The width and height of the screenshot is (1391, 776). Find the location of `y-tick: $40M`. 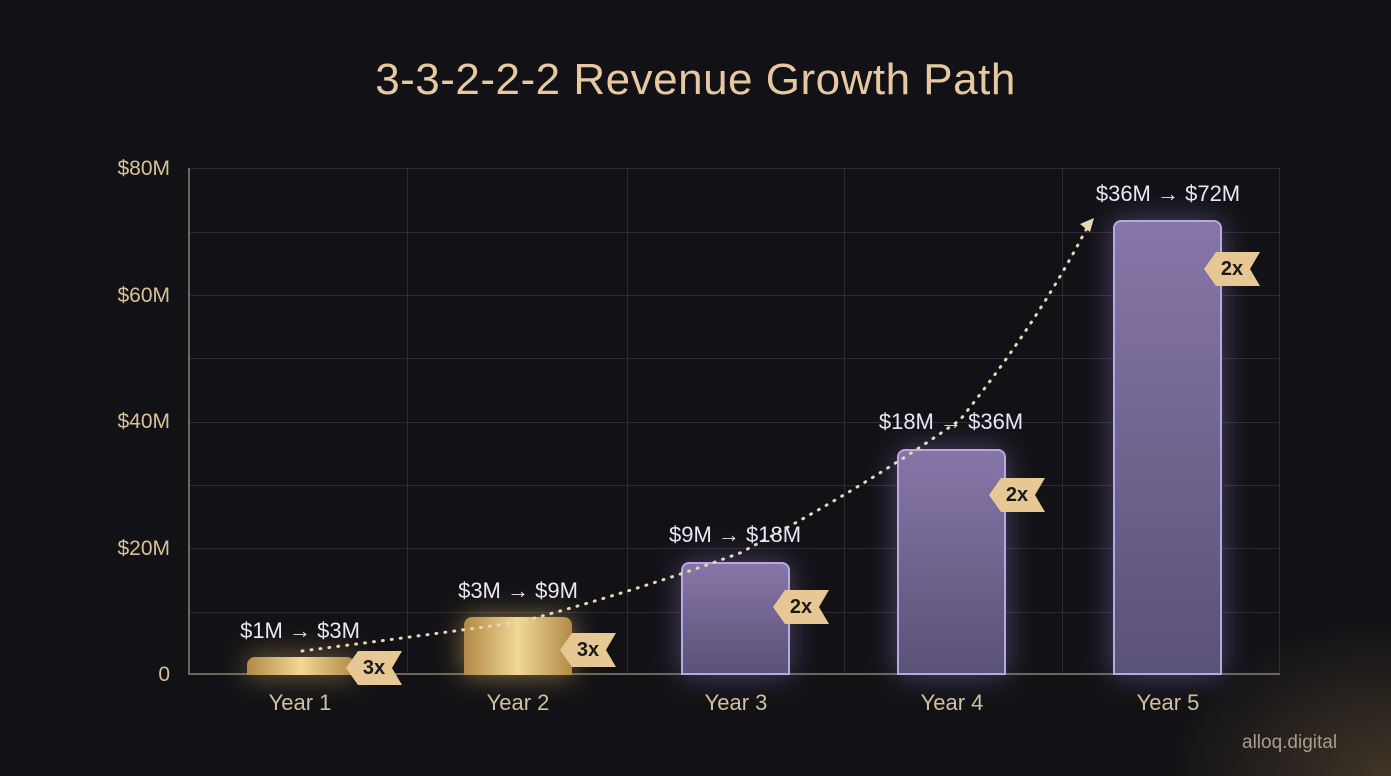

y-tick: $40M is located at coordinates (143, 421).